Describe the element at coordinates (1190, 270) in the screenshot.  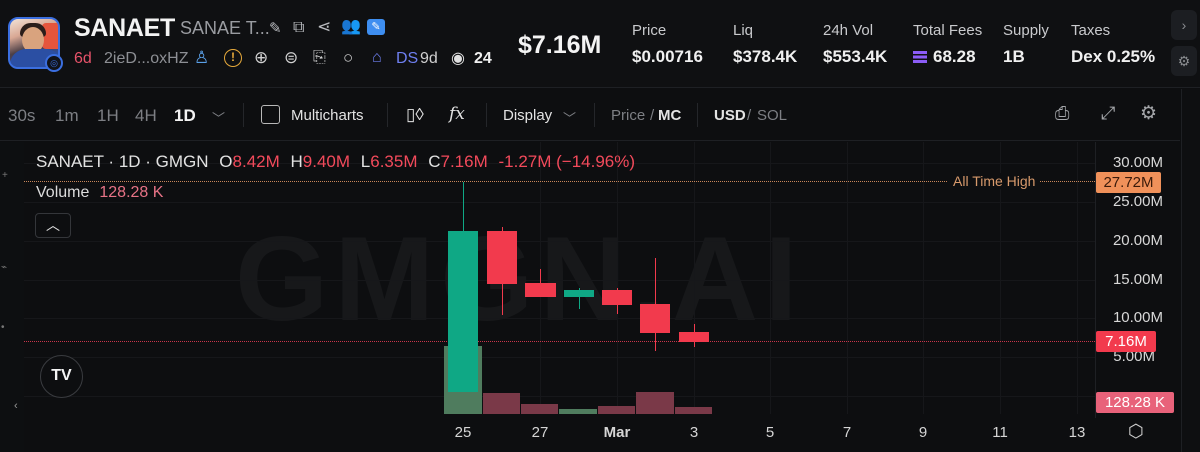
I see `right-panel-edge` at that location.